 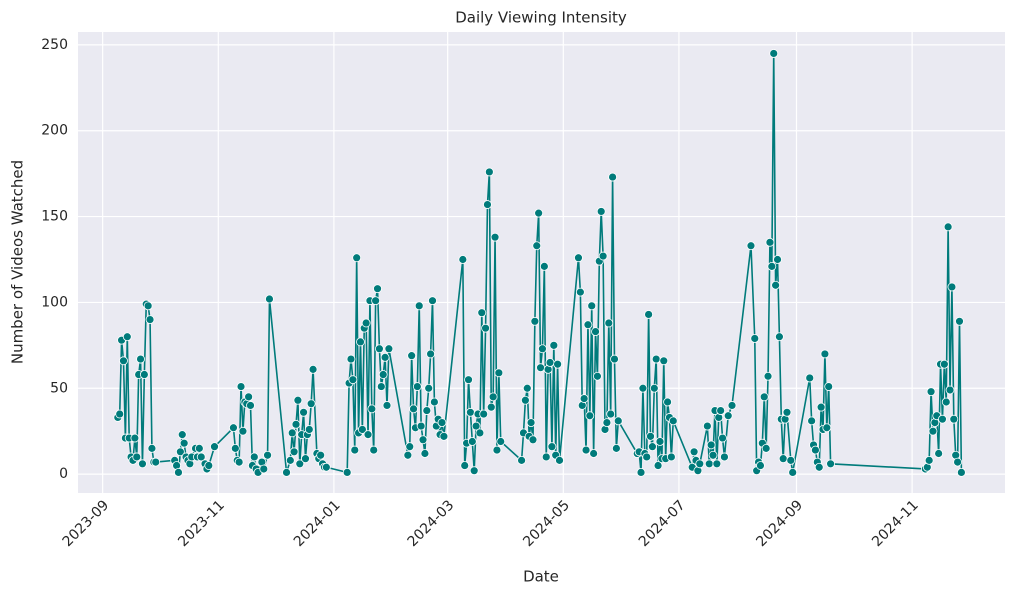 What do you see at coordinates (54, 45) in the screenshot?
I see `y-tick-label: 250` at bounding box center [54, 45].